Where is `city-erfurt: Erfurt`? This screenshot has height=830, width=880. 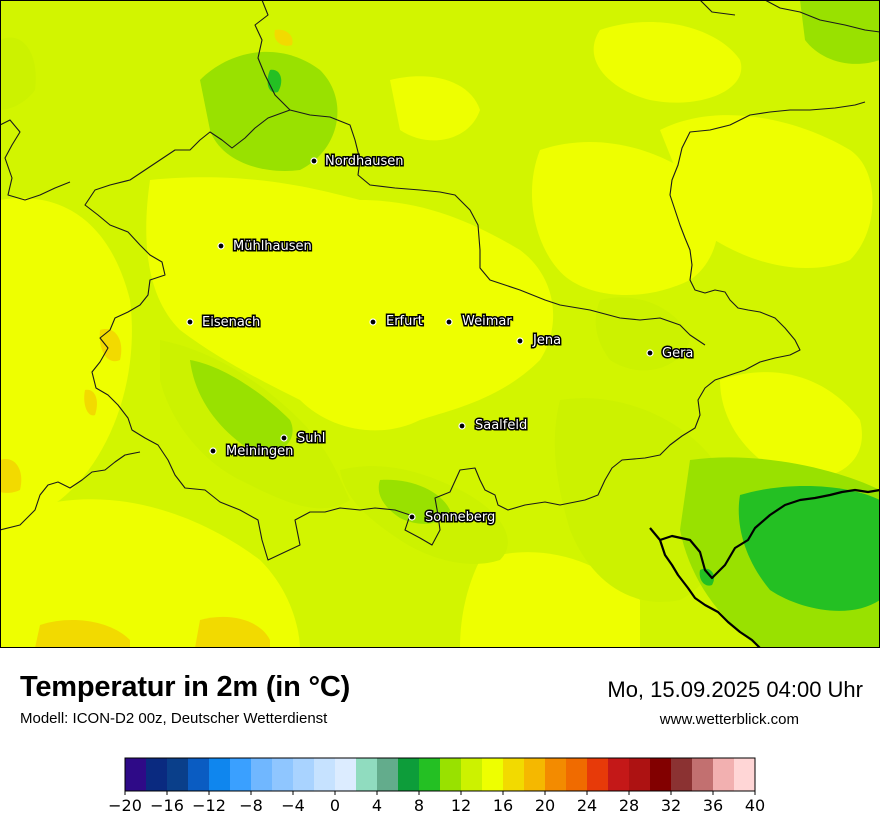
city-erfurt: Erfurt is located at coordinates (396, 322).